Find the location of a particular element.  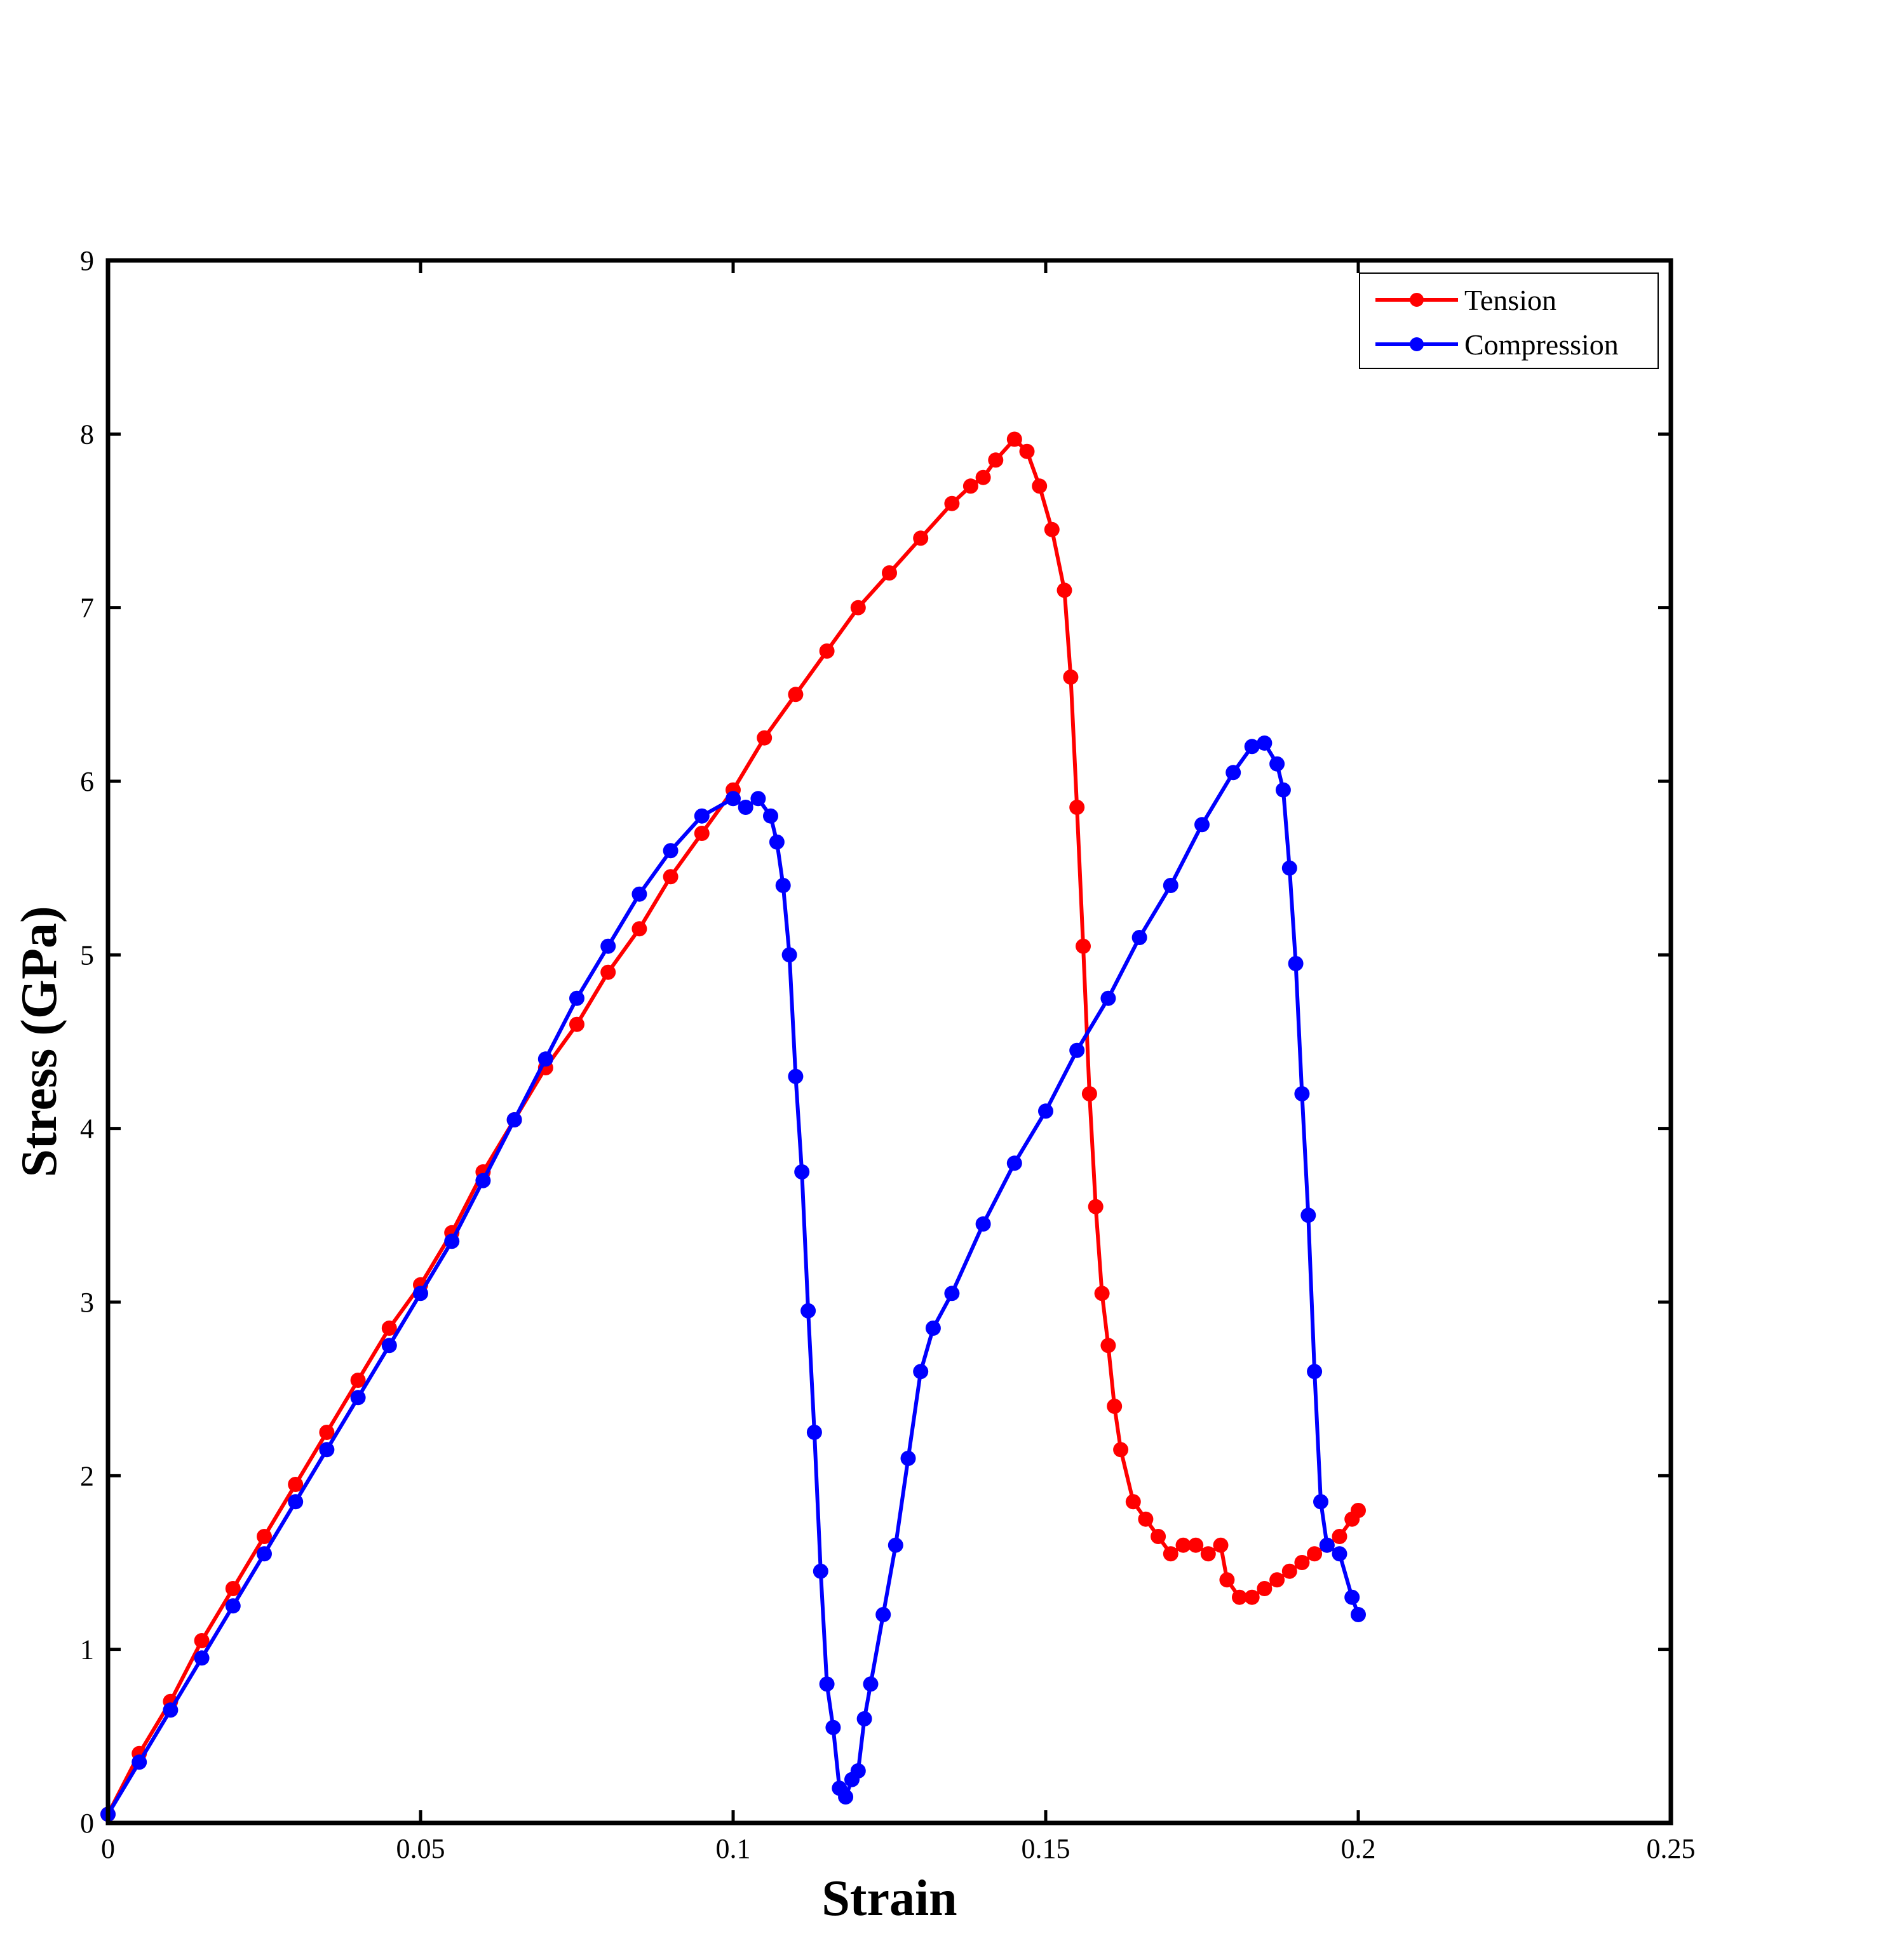

x-tick-label: 0.05 is located at coordinates (420, 1849).